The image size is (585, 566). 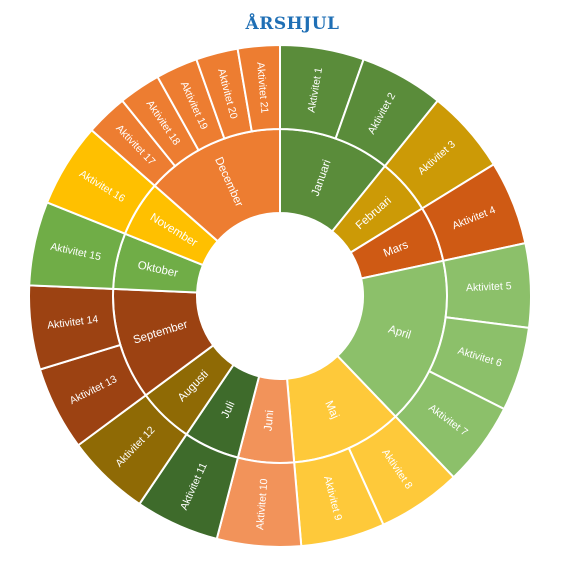 What do you see at coordinates (270, 421) in the screenshot?
I see `month-label-juni: Juni` at bounding box center [270, 421].